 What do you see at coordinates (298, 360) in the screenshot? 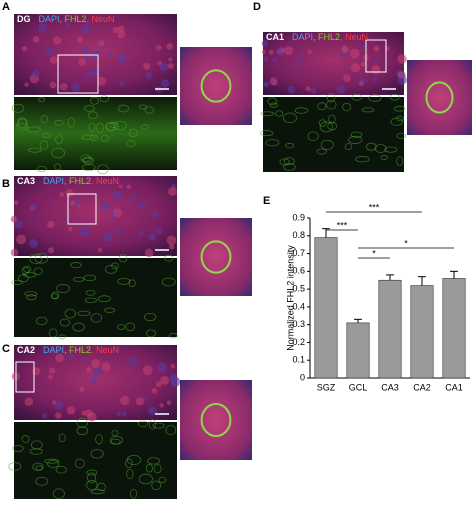
I see `y-tick-label: 0.1` at bounding box center [298, 360].